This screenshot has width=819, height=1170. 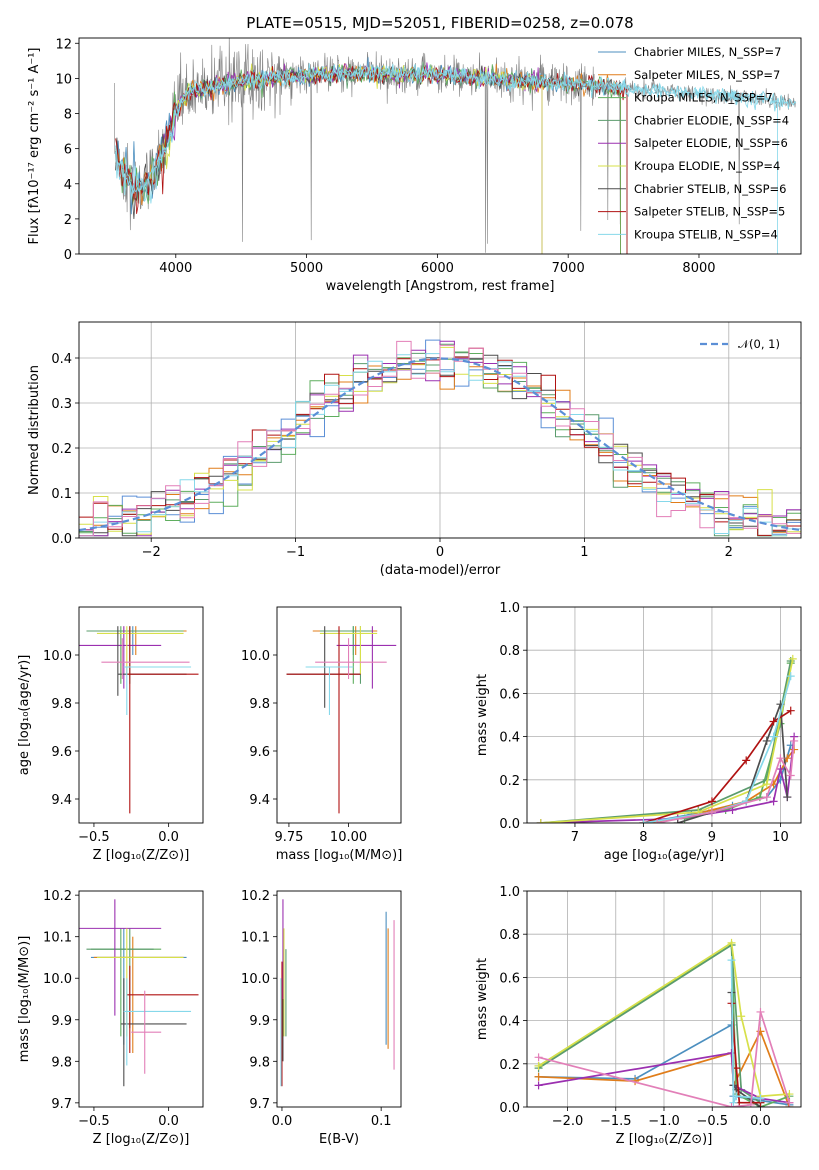 I want to click on x-tick-label: 9, so click(x=712, y=837).